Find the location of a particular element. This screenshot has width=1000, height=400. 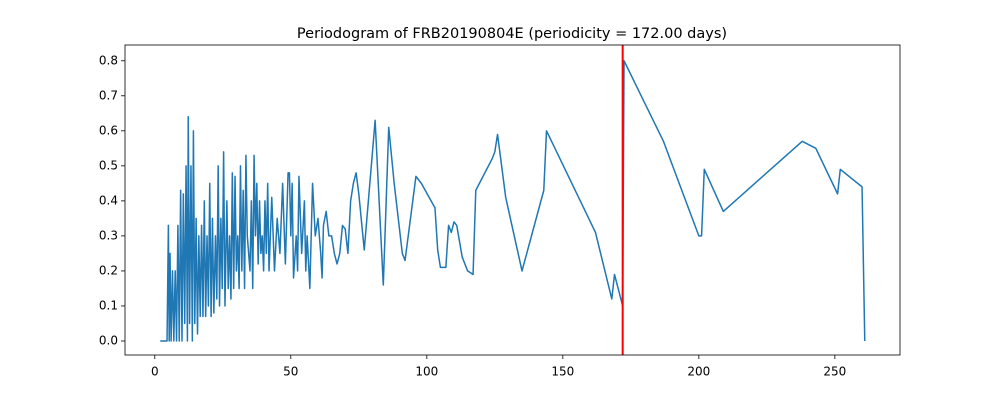

x-tick-label: 250 is located at coordinates (834, 372).